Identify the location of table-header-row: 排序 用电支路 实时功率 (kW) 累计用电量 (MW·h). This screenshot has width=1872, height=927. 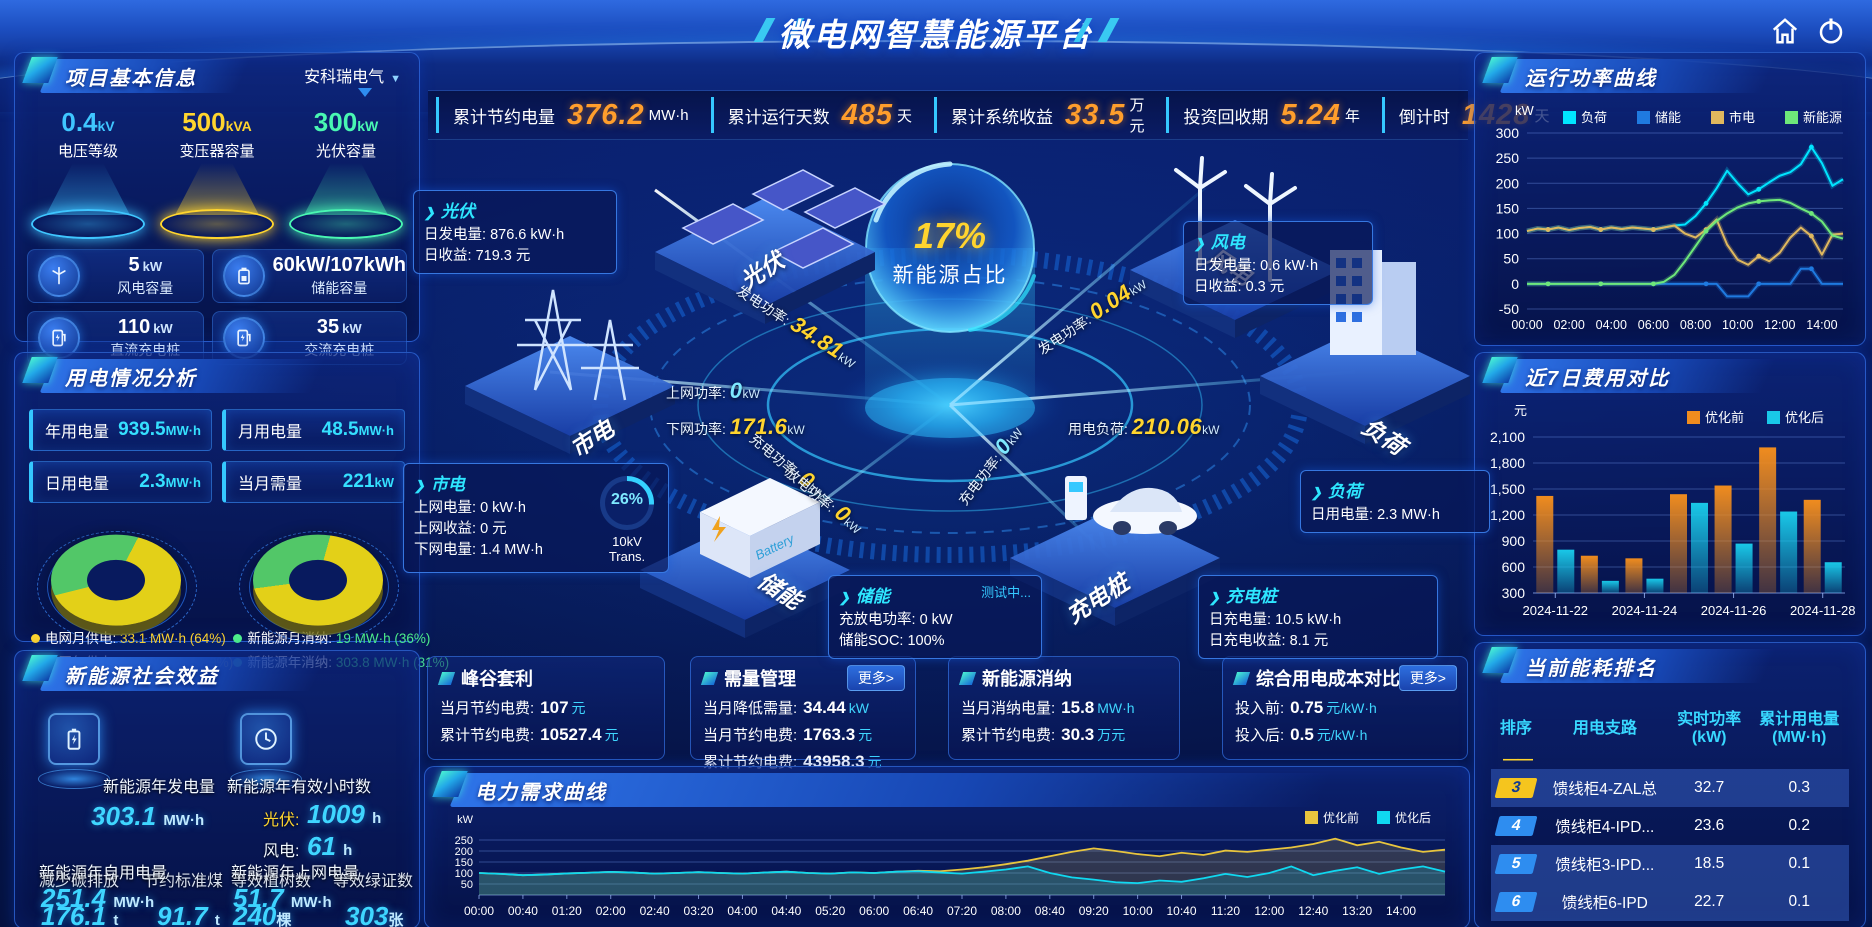
(1670, 726).